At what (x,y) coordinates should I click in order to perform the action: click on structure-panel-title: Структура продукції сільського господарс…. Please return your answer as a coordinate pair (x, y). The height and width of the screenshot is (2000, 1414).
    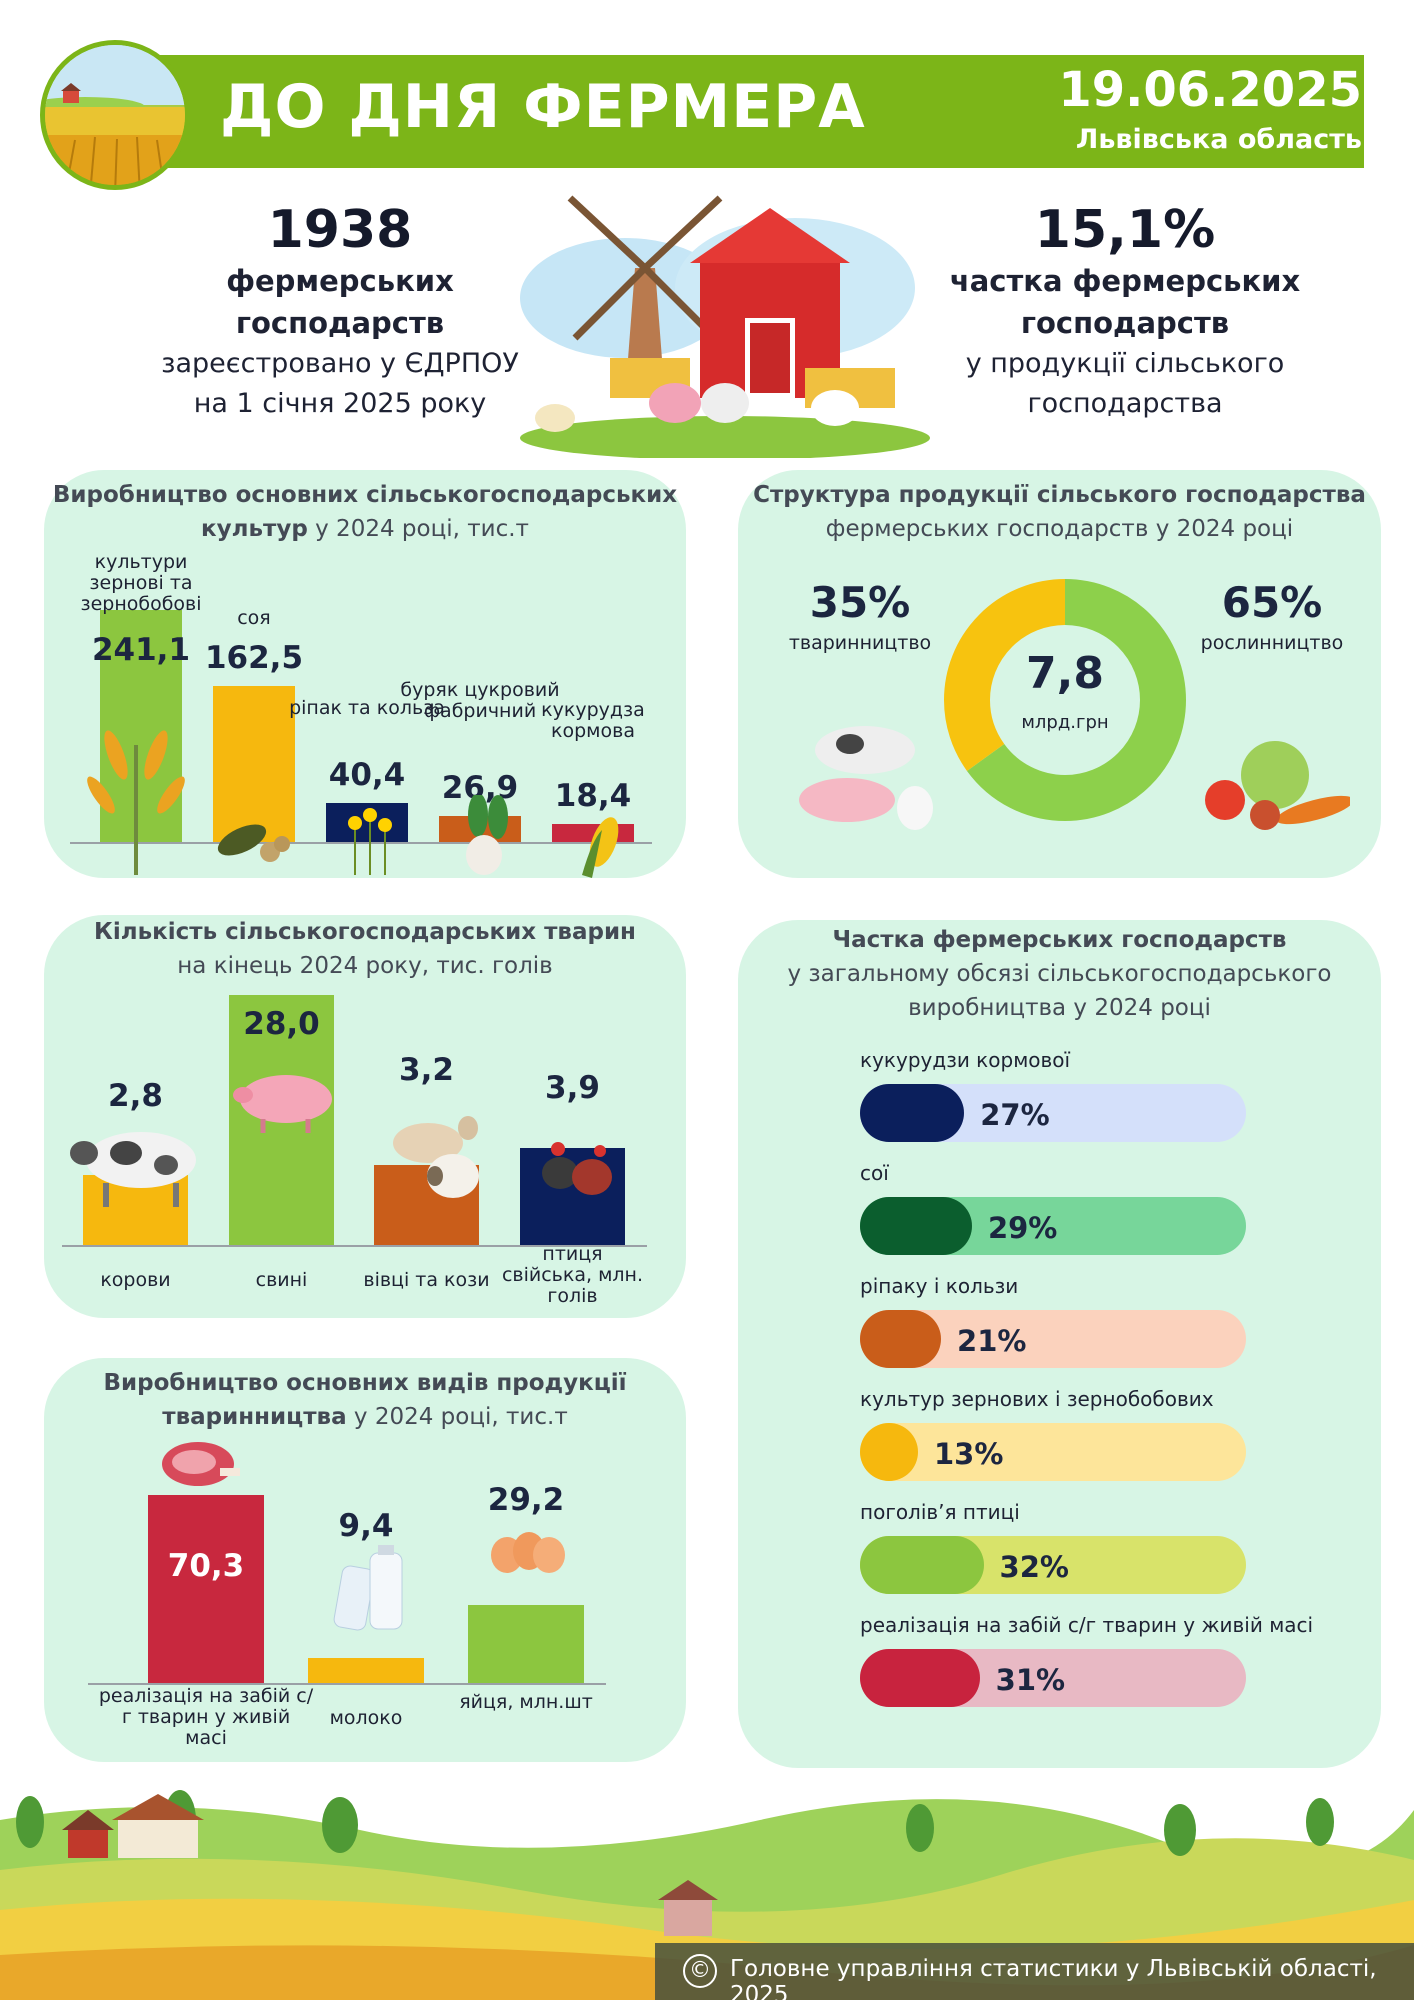
    Looking at the image, I should click on (1059, 495).